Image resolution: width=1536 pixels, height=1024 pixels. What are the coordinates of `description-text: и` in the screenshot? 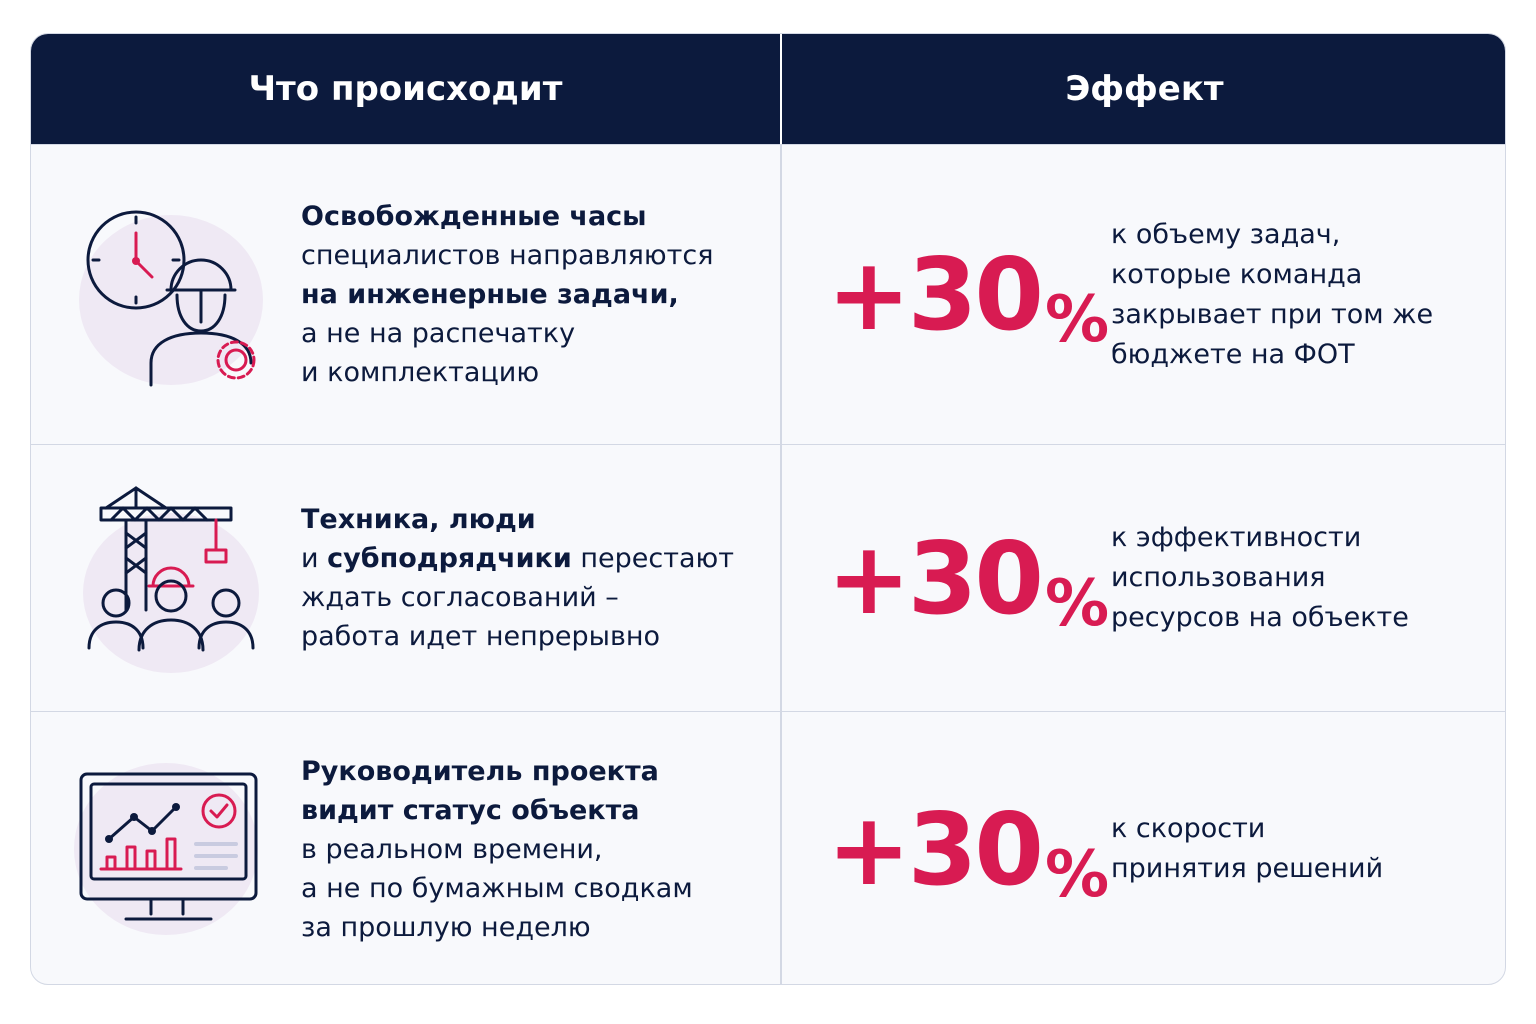 It's located at (314, 558).